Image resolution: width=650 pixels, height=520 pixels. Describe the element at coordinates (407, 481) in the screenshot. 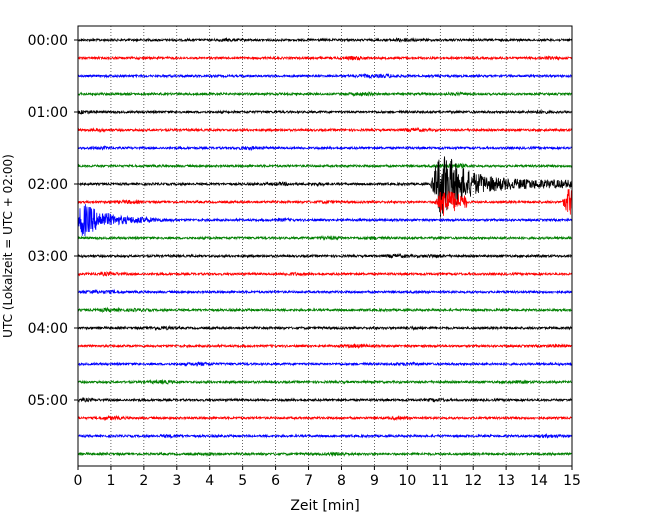

I see `x-tick-label: 10` at that location.